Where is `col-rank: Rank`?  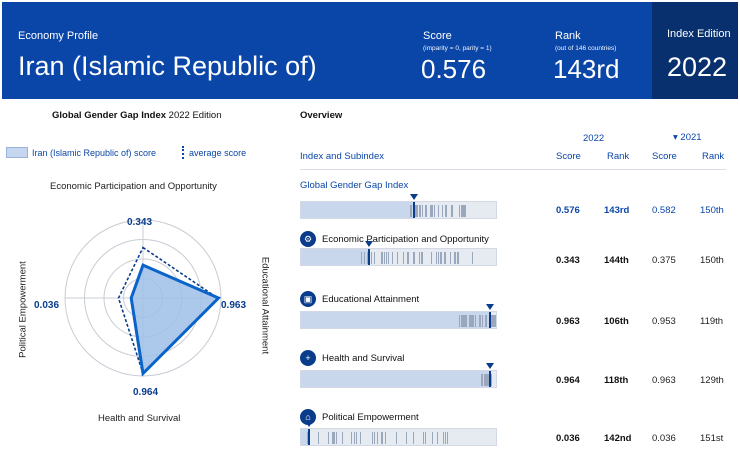 col-rank: Rank is located at coordinates (618, 156).